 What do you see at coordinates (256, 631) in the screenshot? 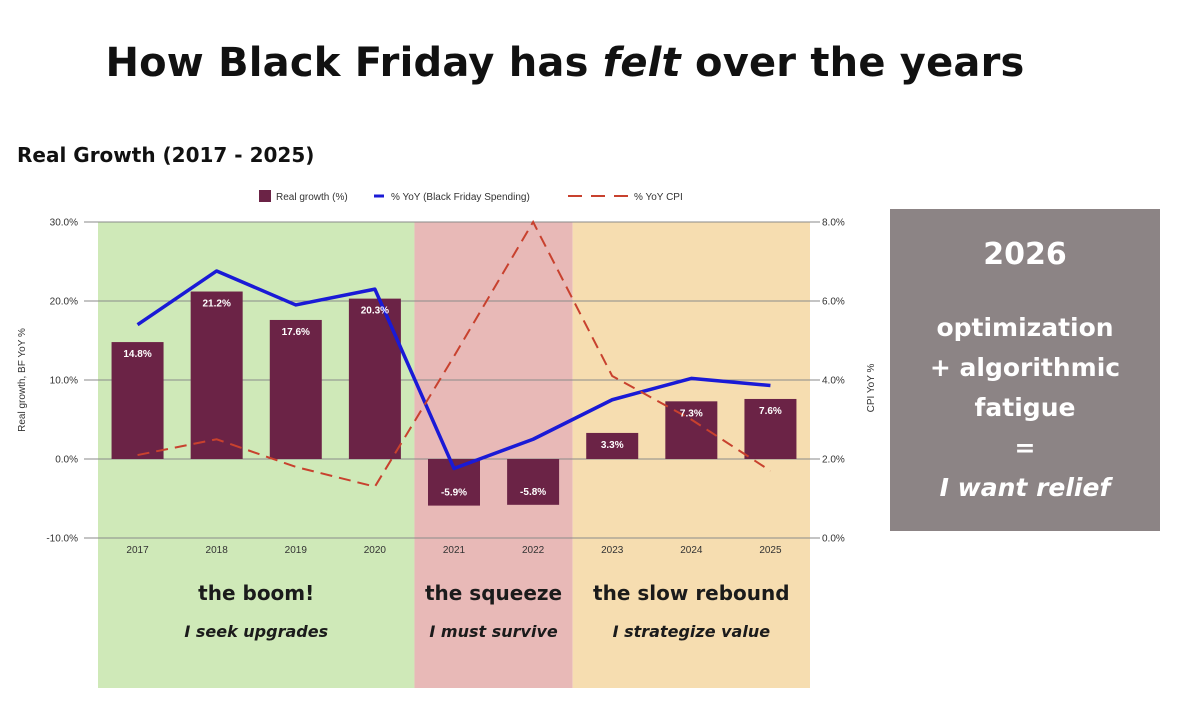
I see `segment-subtitle-1: I seek upgrades` at bounding box center [256, 631].